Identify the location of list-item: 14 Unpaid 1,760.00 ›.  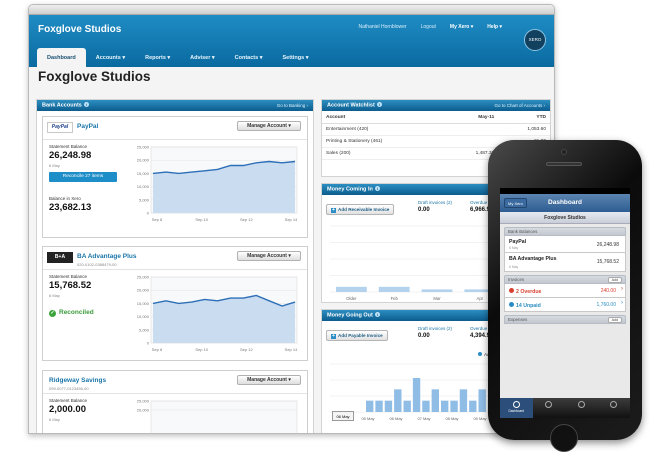
(565, 305).